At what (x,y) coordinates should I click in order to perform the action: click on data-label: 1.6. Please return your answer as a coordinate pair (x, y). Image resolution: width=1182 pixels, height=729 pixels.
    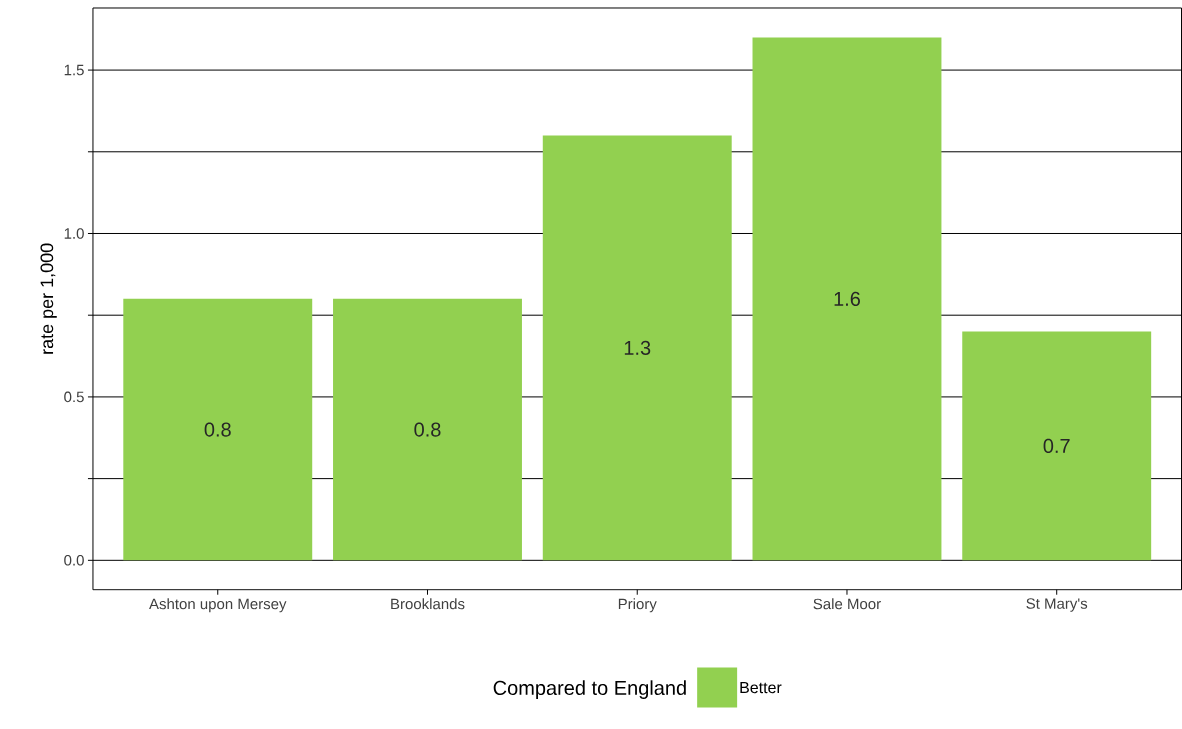
    Looking at the image, I should click on (847, 299).